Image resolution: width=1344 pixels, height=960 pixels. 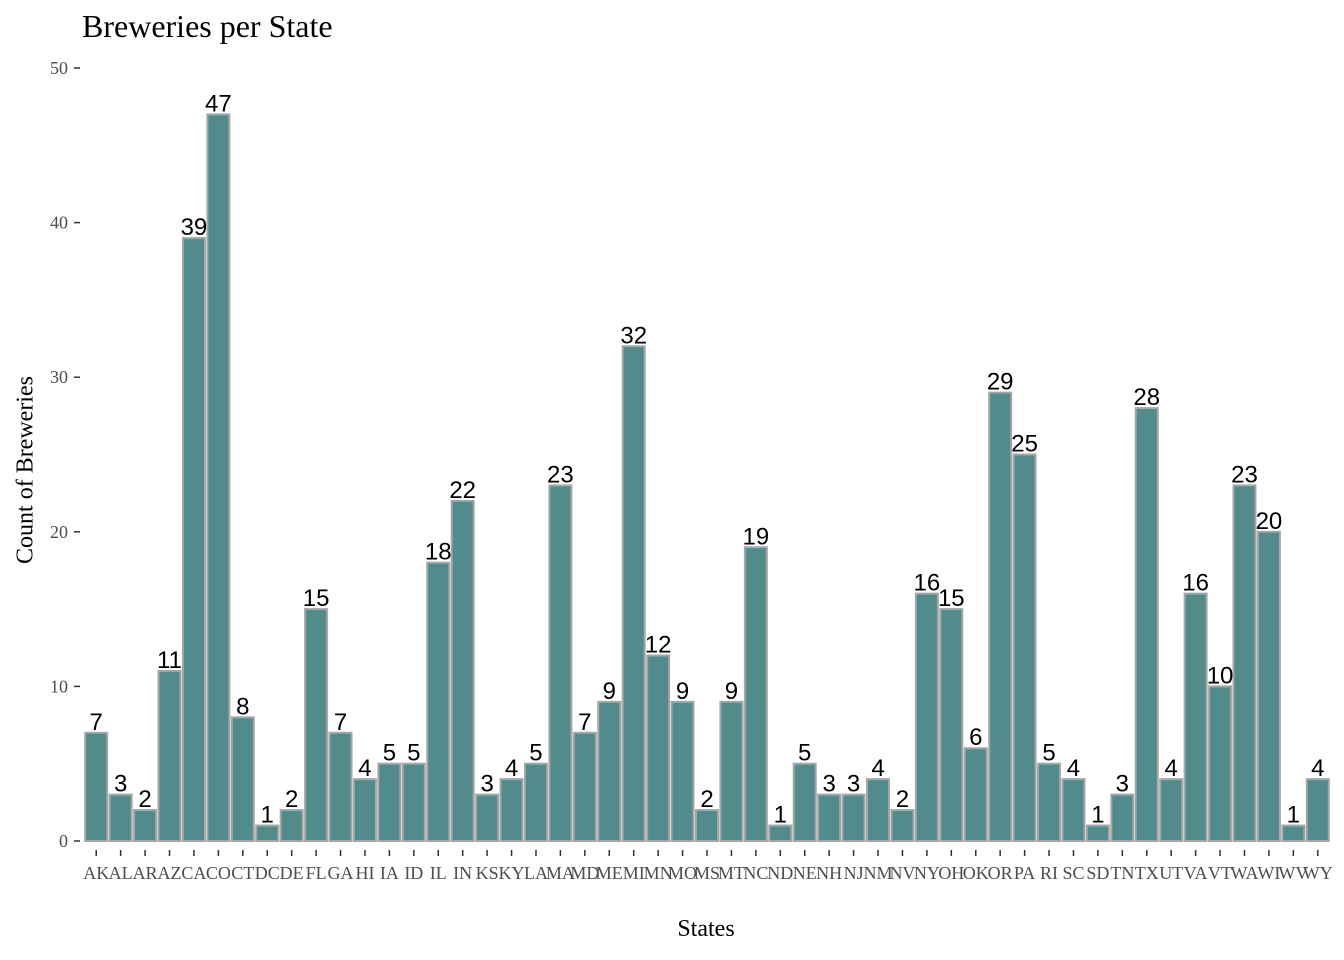 I want to click on data-label-WY: 4, so click(x=1317, y=768).